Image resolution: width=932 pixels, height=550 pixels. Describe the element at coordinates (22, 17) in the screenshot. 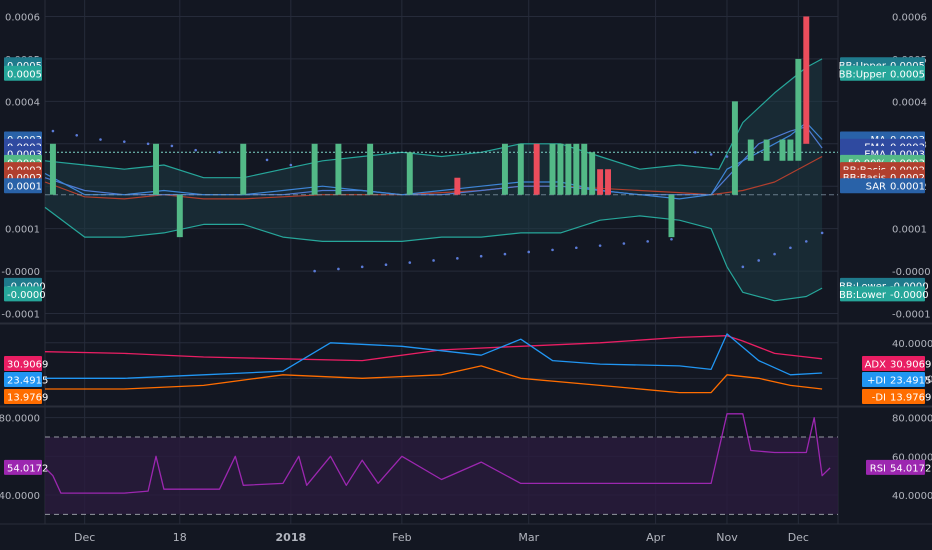

I see `price-tick-left: 0.0006` at that location.